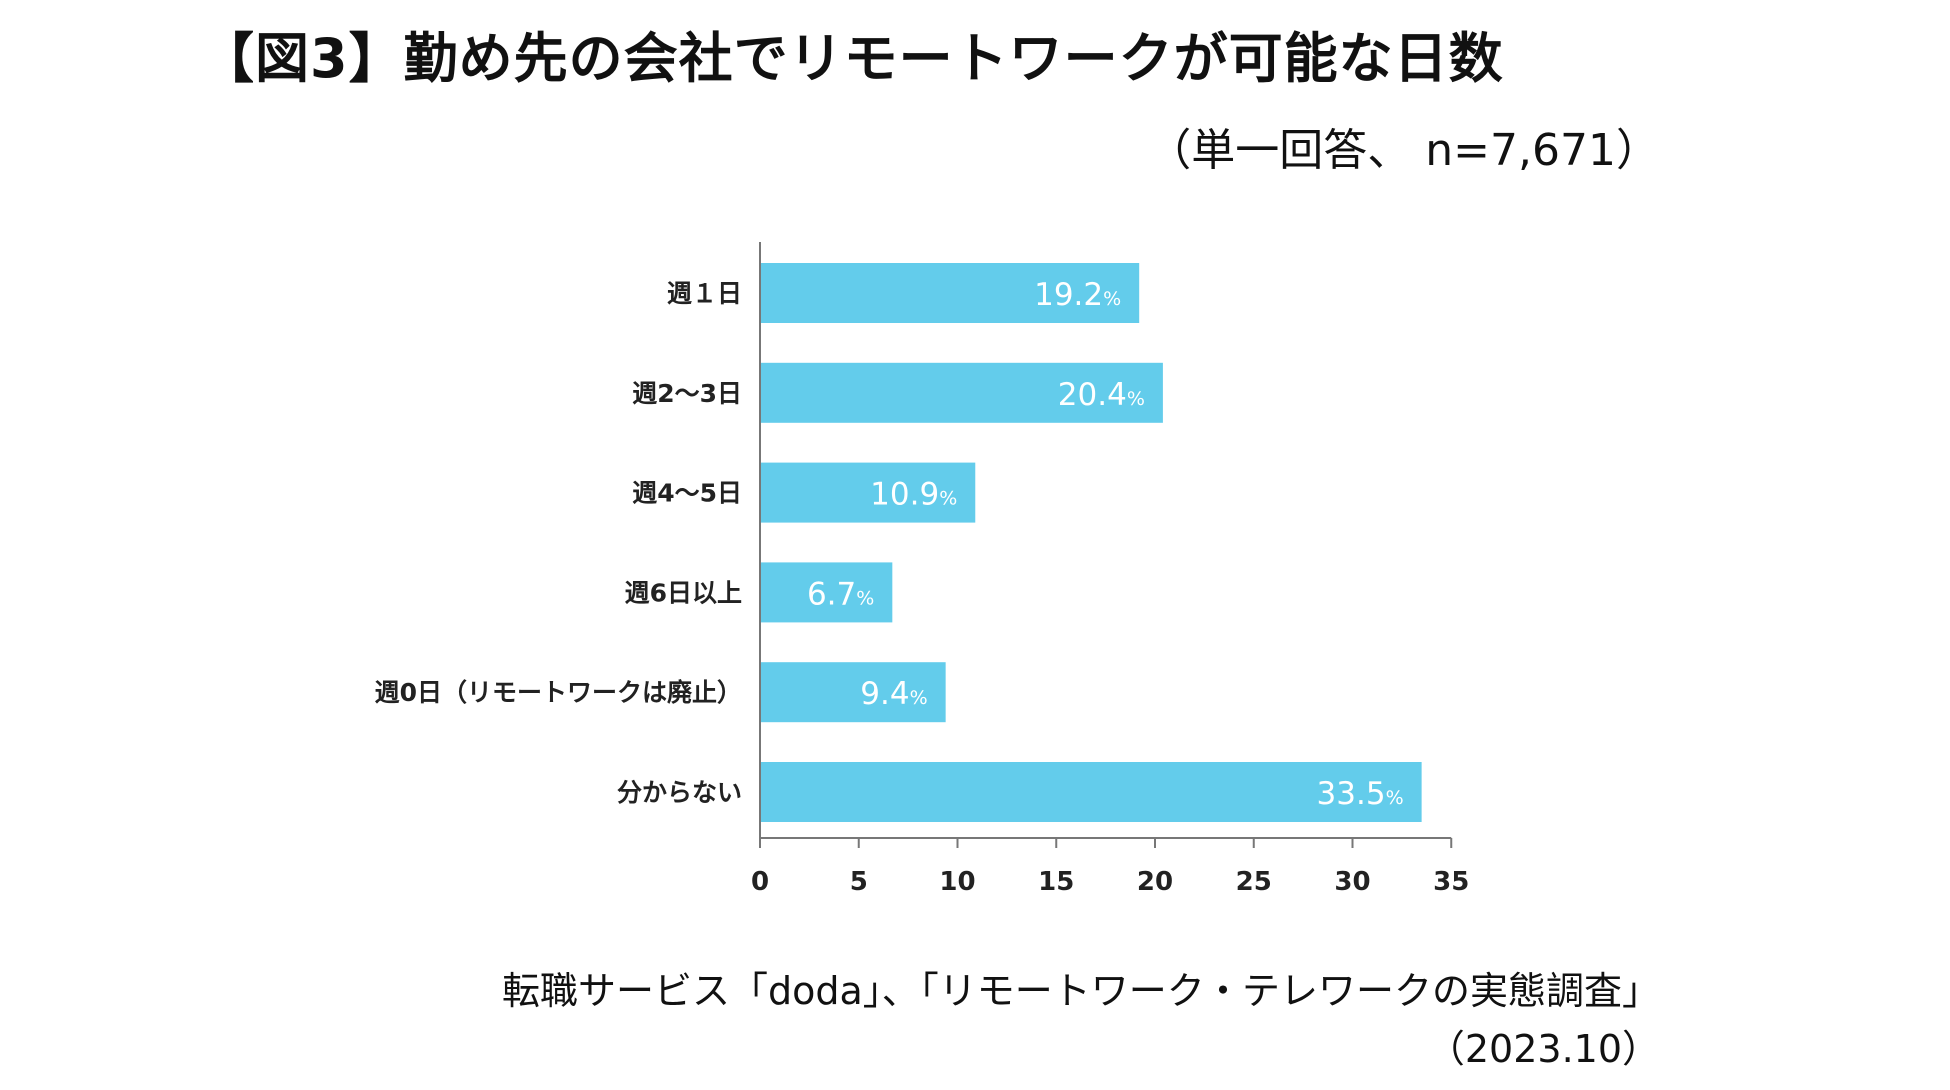 The height and width of the screenshot is (1090, 1950). I want to click on source-date: （2023.10）, so click(1543, 1049).